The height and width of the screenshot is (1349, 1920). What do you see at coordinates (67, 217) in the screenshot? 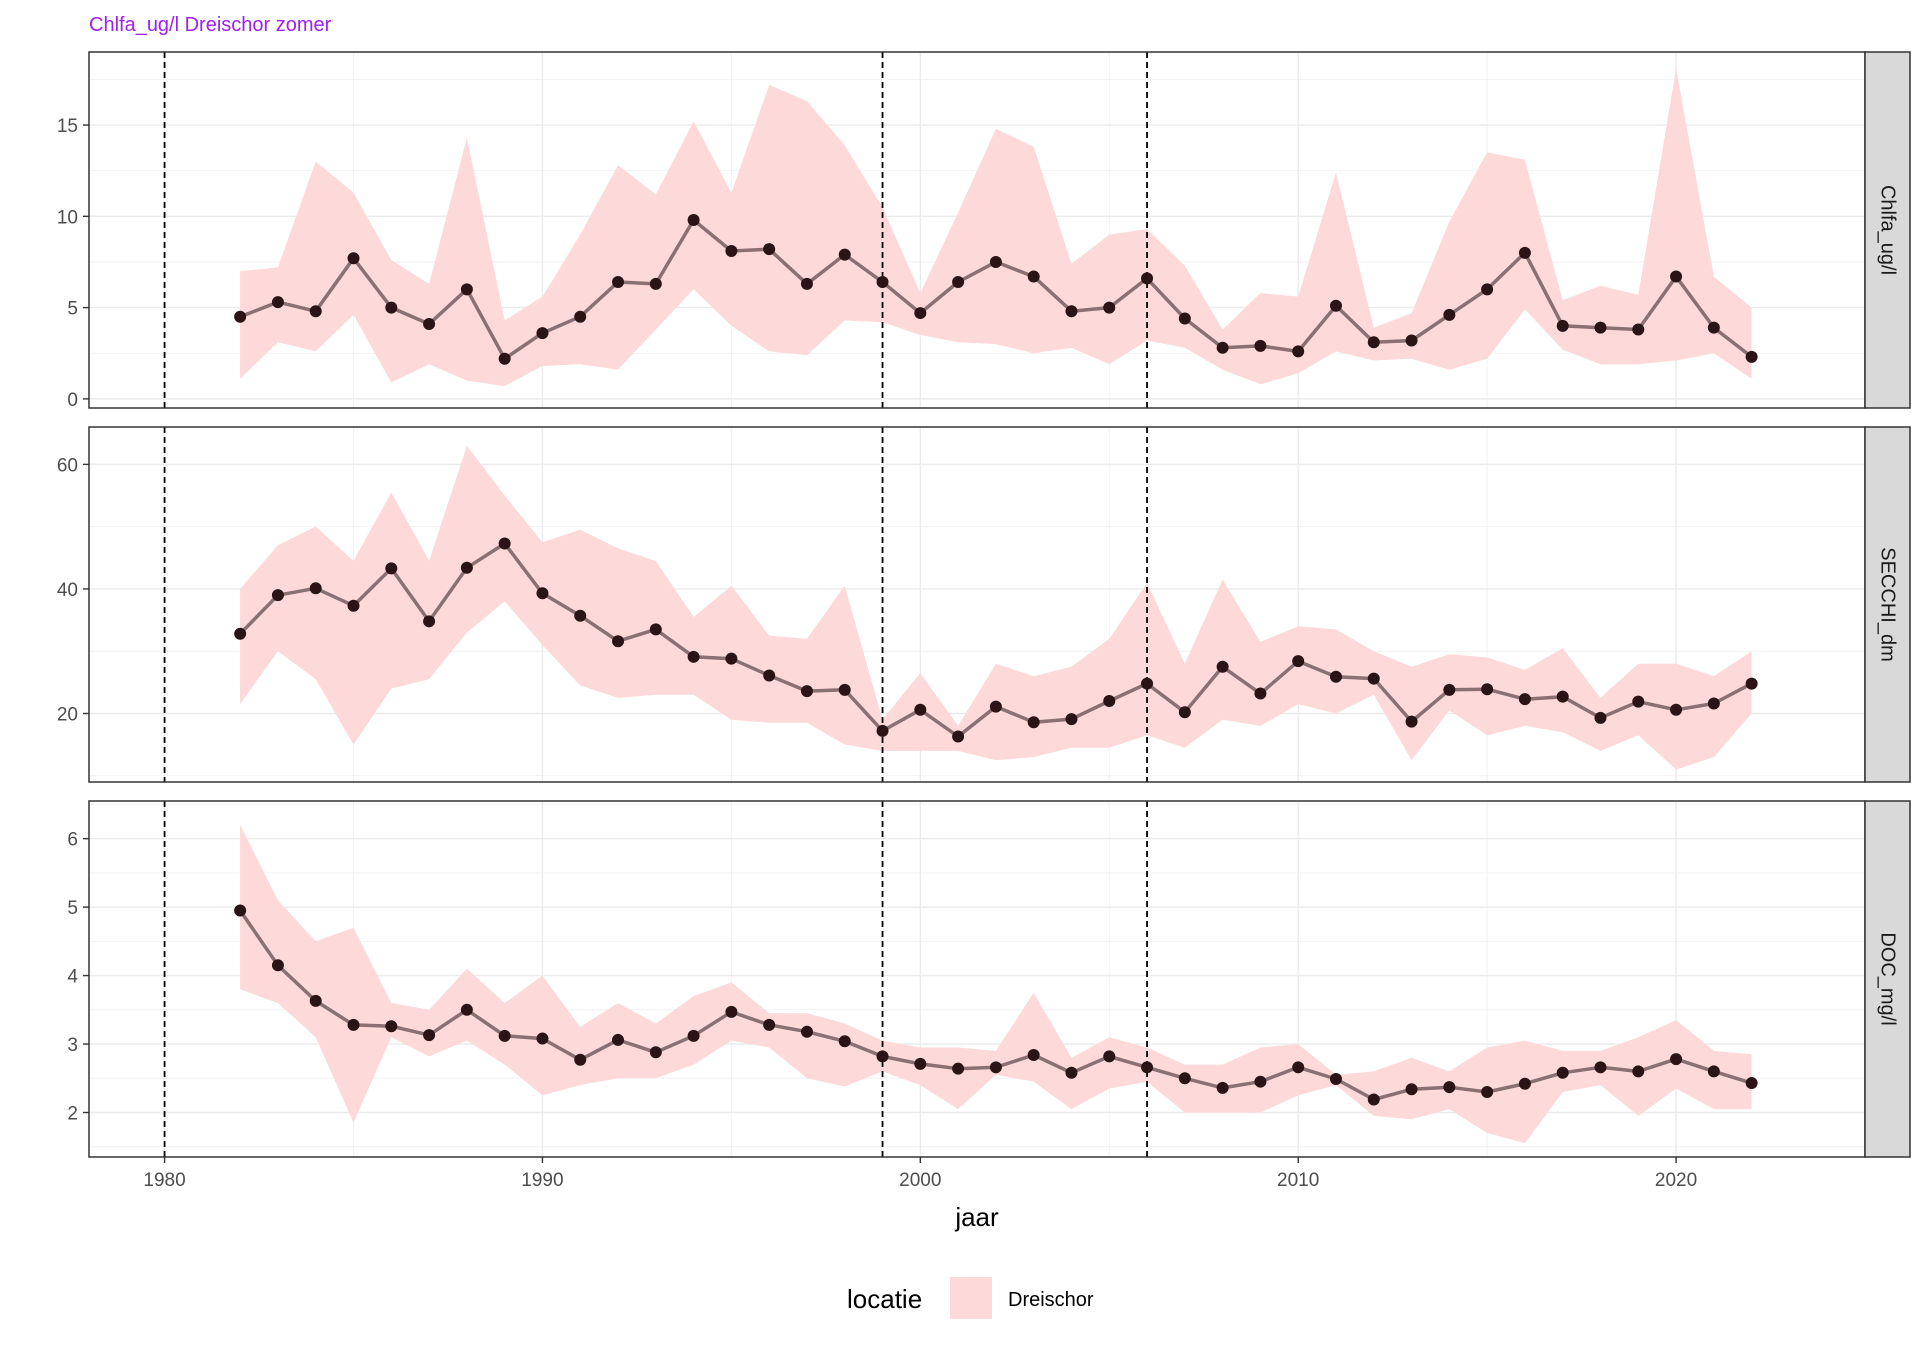
I see `y-tick-label: 10` at bounding box center [67, 217].